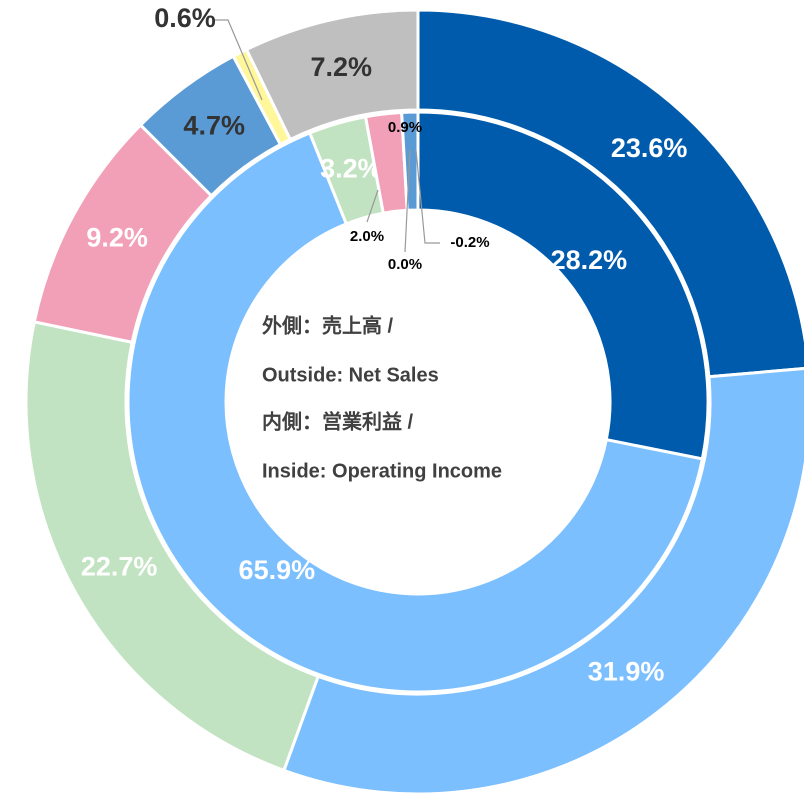  I want to click on data-label: 2.0%, so click(367, 236).